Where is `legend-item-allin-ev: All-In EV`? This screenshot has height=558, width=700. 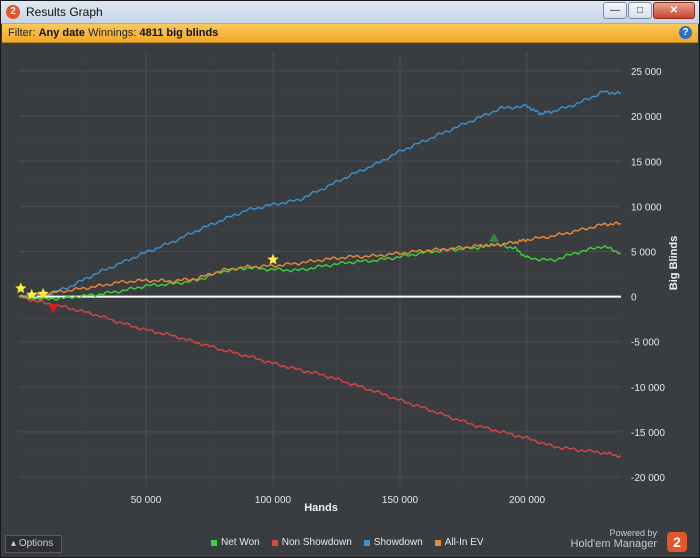
legend-item-allin-ev: All-In EV is located at coordinates (459, 542).